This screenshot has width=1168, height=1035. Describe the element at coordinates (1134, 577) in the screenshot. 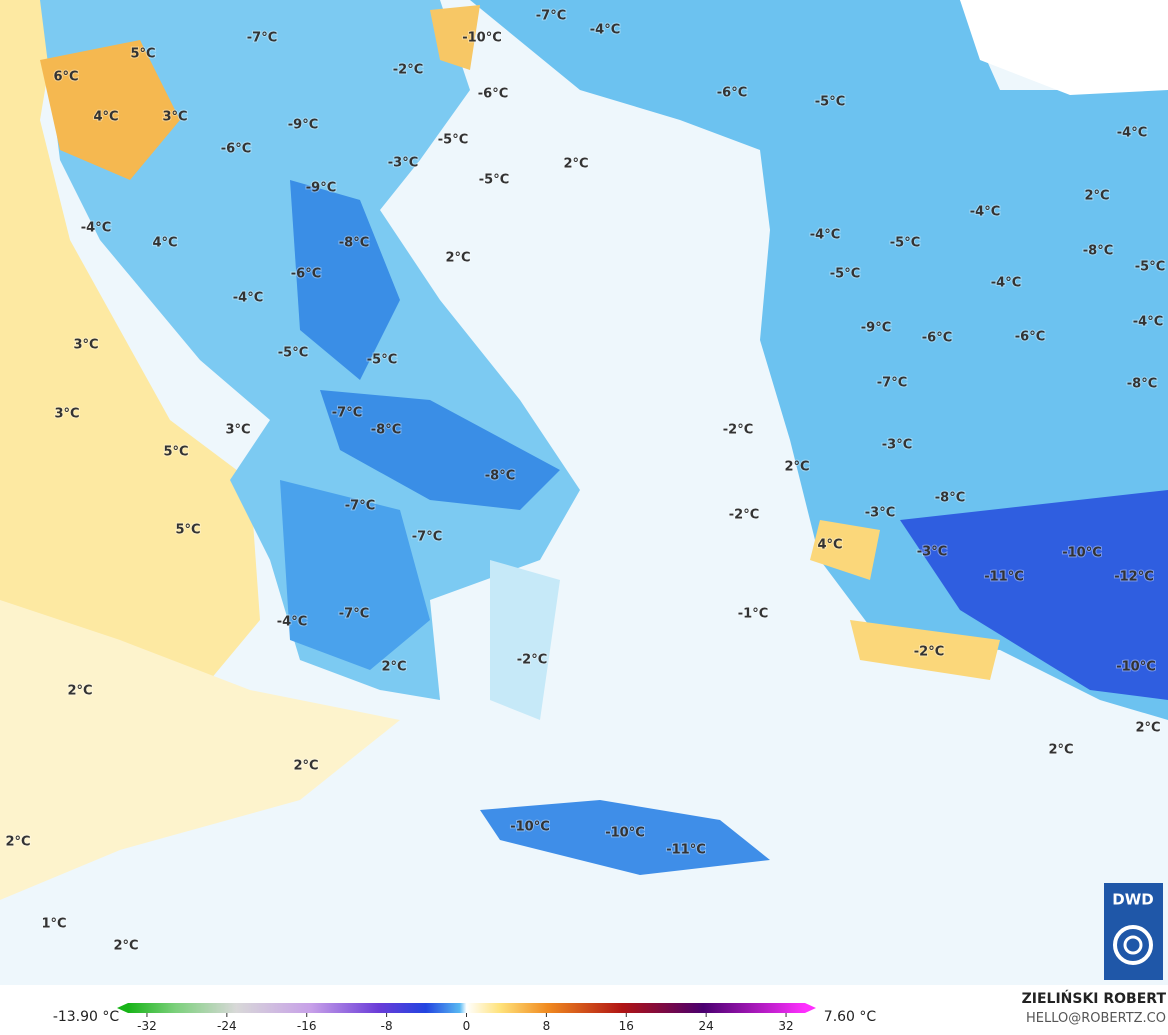

I see `temperature-label: -12°C` at that location.